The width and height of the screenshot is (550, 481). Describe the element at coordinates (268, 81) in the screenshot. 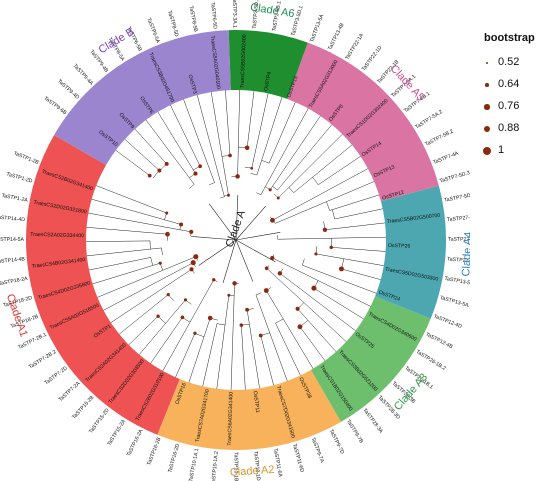

I see `inner-label: OsSTP4` at that location.